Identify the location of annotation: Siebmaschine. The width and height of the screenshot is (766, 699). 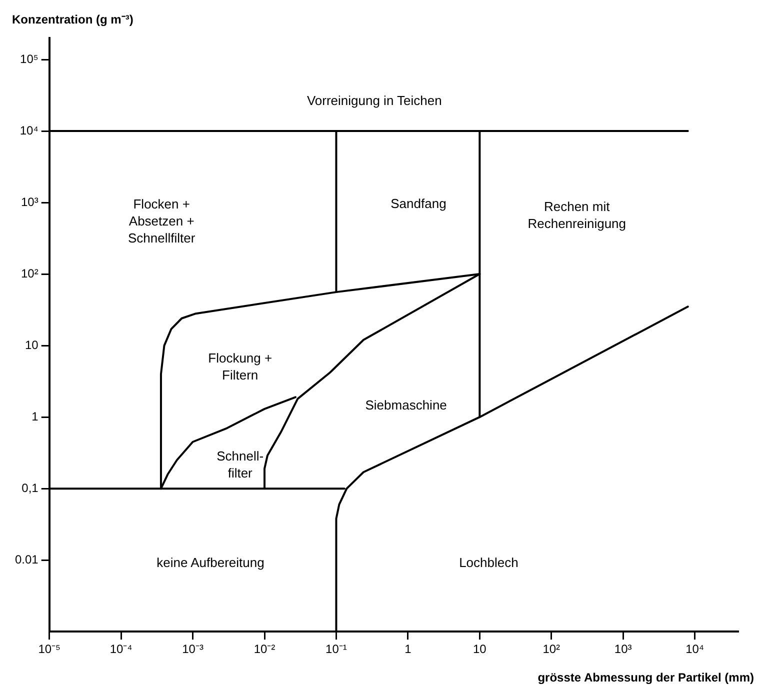
(406, 405).